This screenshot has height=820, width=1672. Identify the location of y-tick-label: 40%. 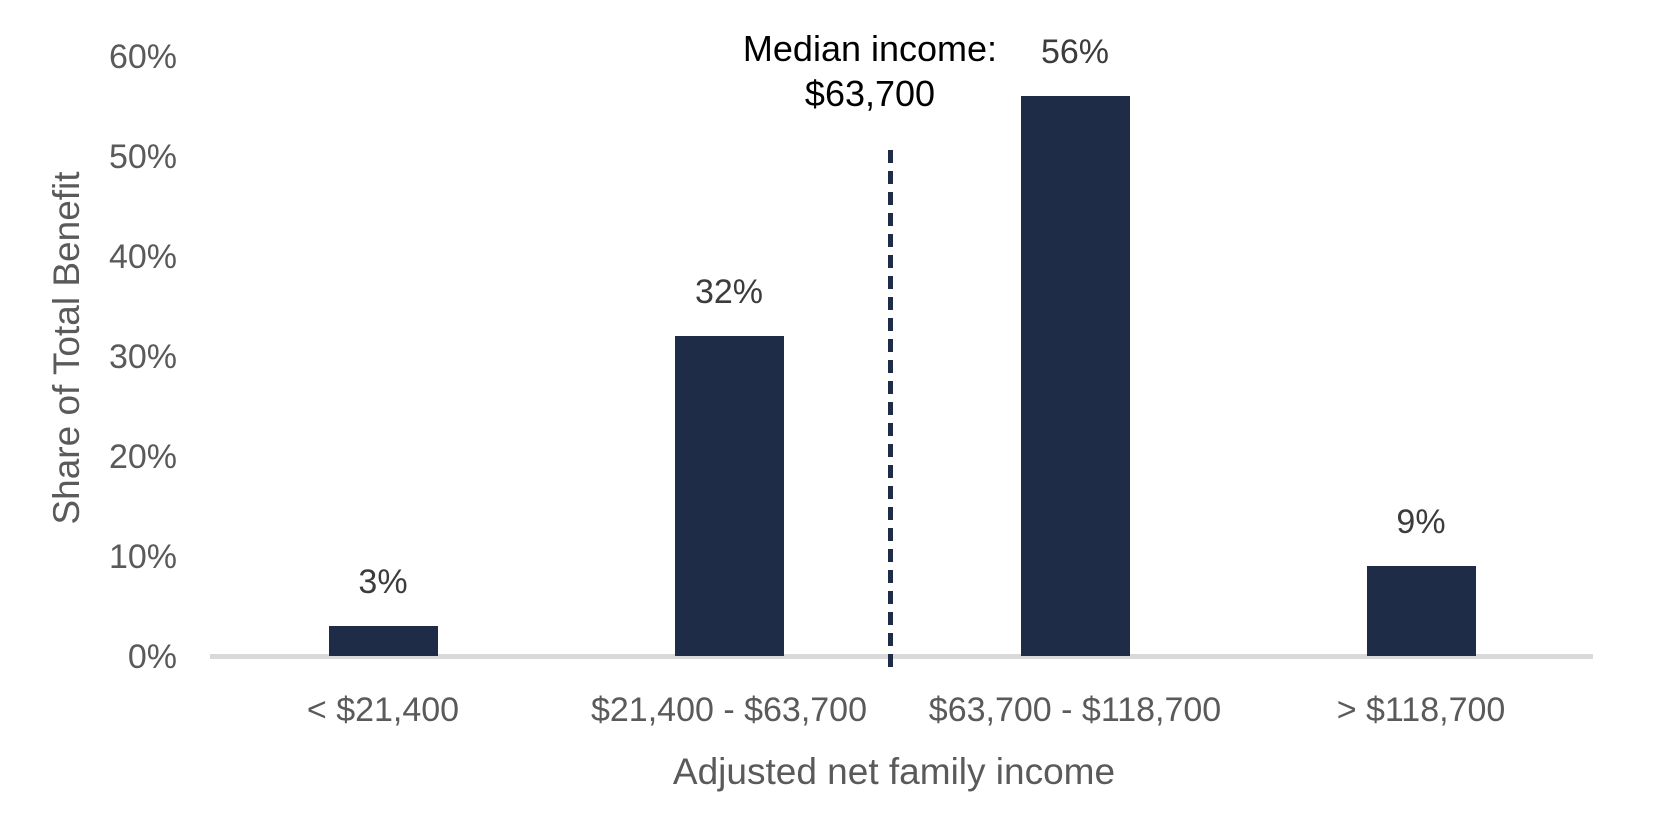
(142, 257).